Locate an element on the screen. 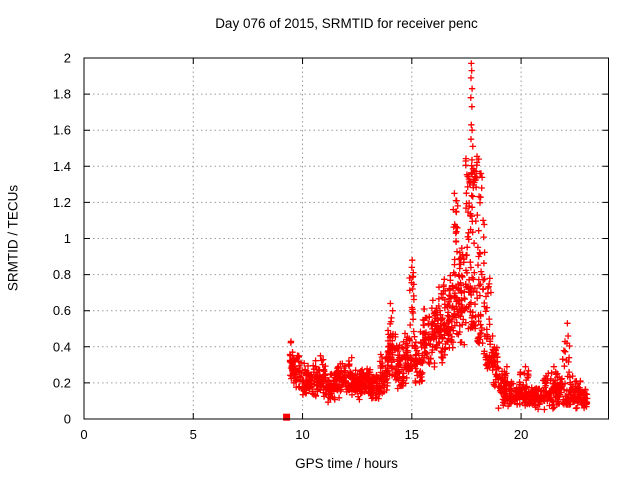  x-tick-label: 10 is located at coordinates (302, 434).